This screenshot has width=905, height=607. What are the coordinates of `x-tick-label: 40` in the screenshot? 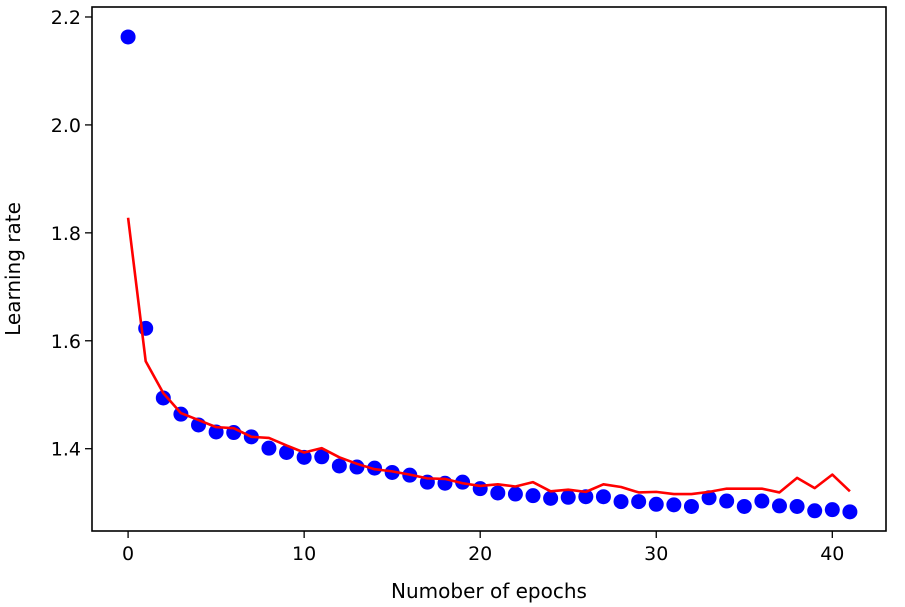 It's located at (832, 554).